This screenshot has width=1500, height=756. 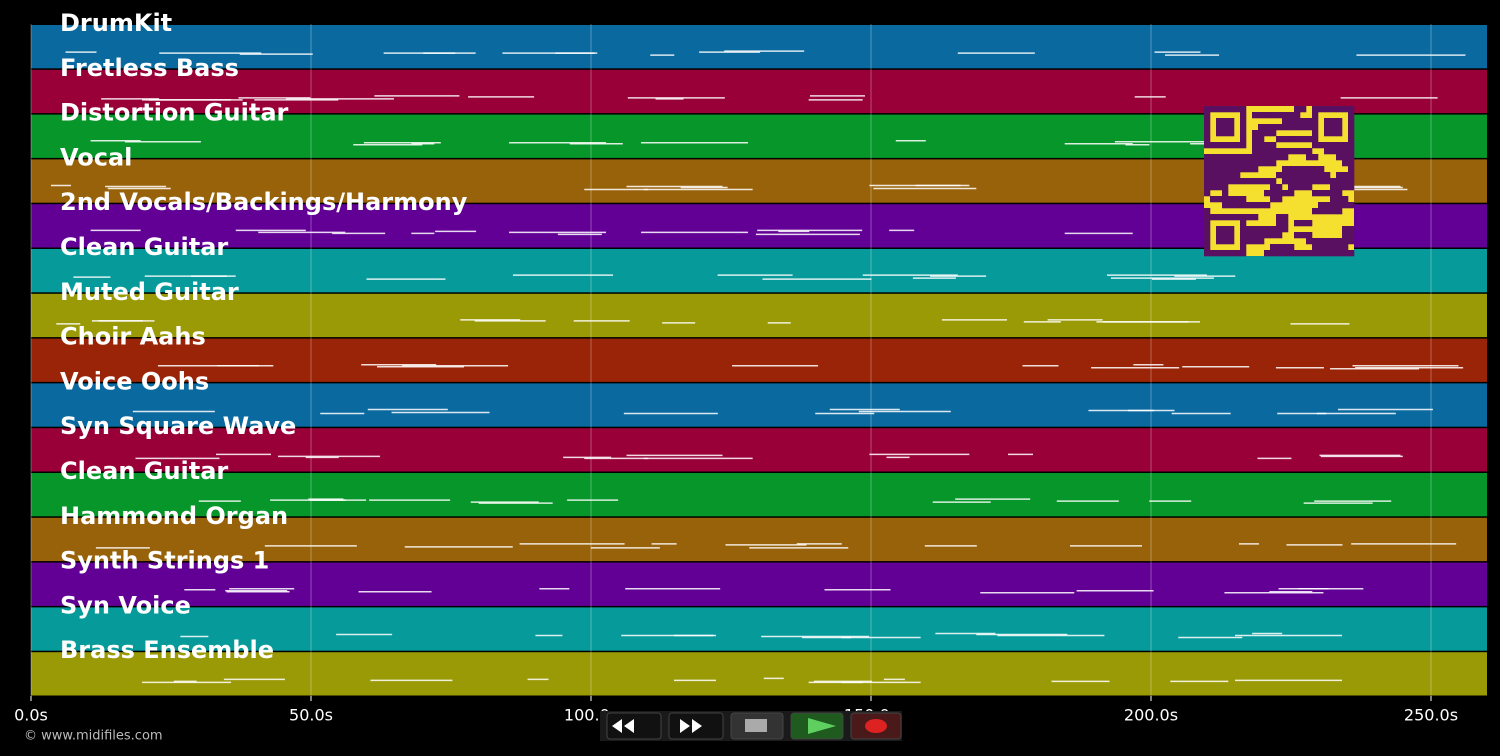 I want to click on copyright: © www.midifiles.com, so click(x=93, y=736).